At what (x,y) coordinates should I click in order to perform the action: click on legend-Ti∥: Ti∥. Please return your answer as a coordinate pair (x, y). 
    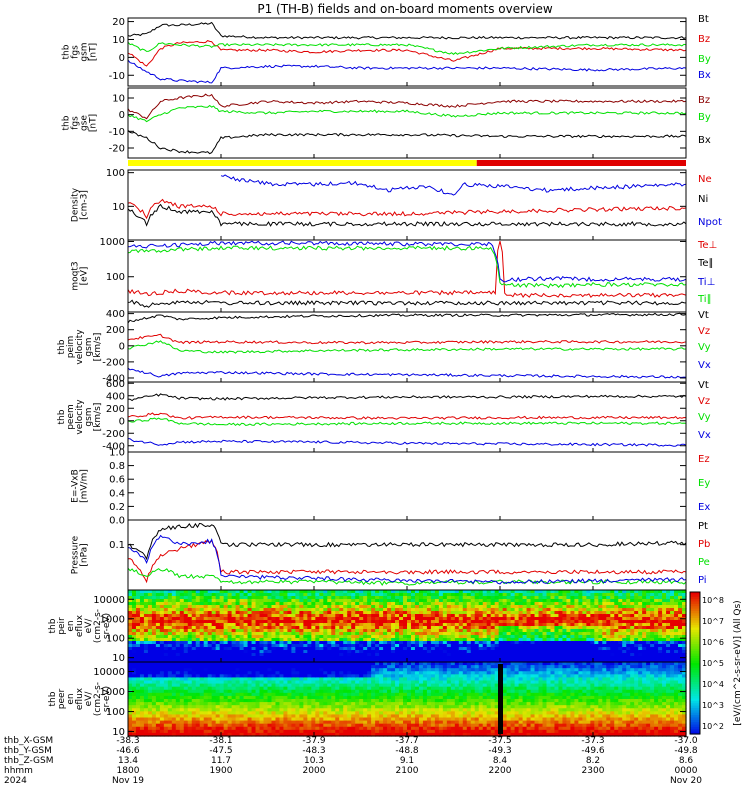
    Looking at the image, I should click on (704, 299).